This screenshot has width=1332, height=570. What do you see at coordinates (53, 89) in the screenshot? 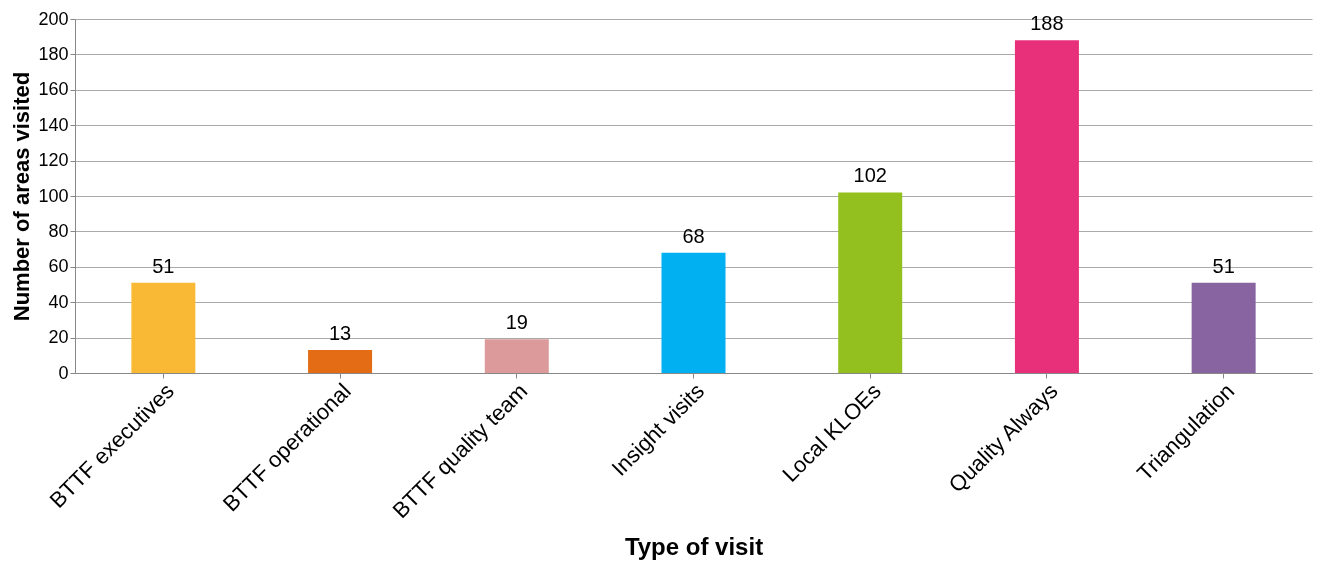
I see `y-tick-label: 160` at bounding box center [53, 89].